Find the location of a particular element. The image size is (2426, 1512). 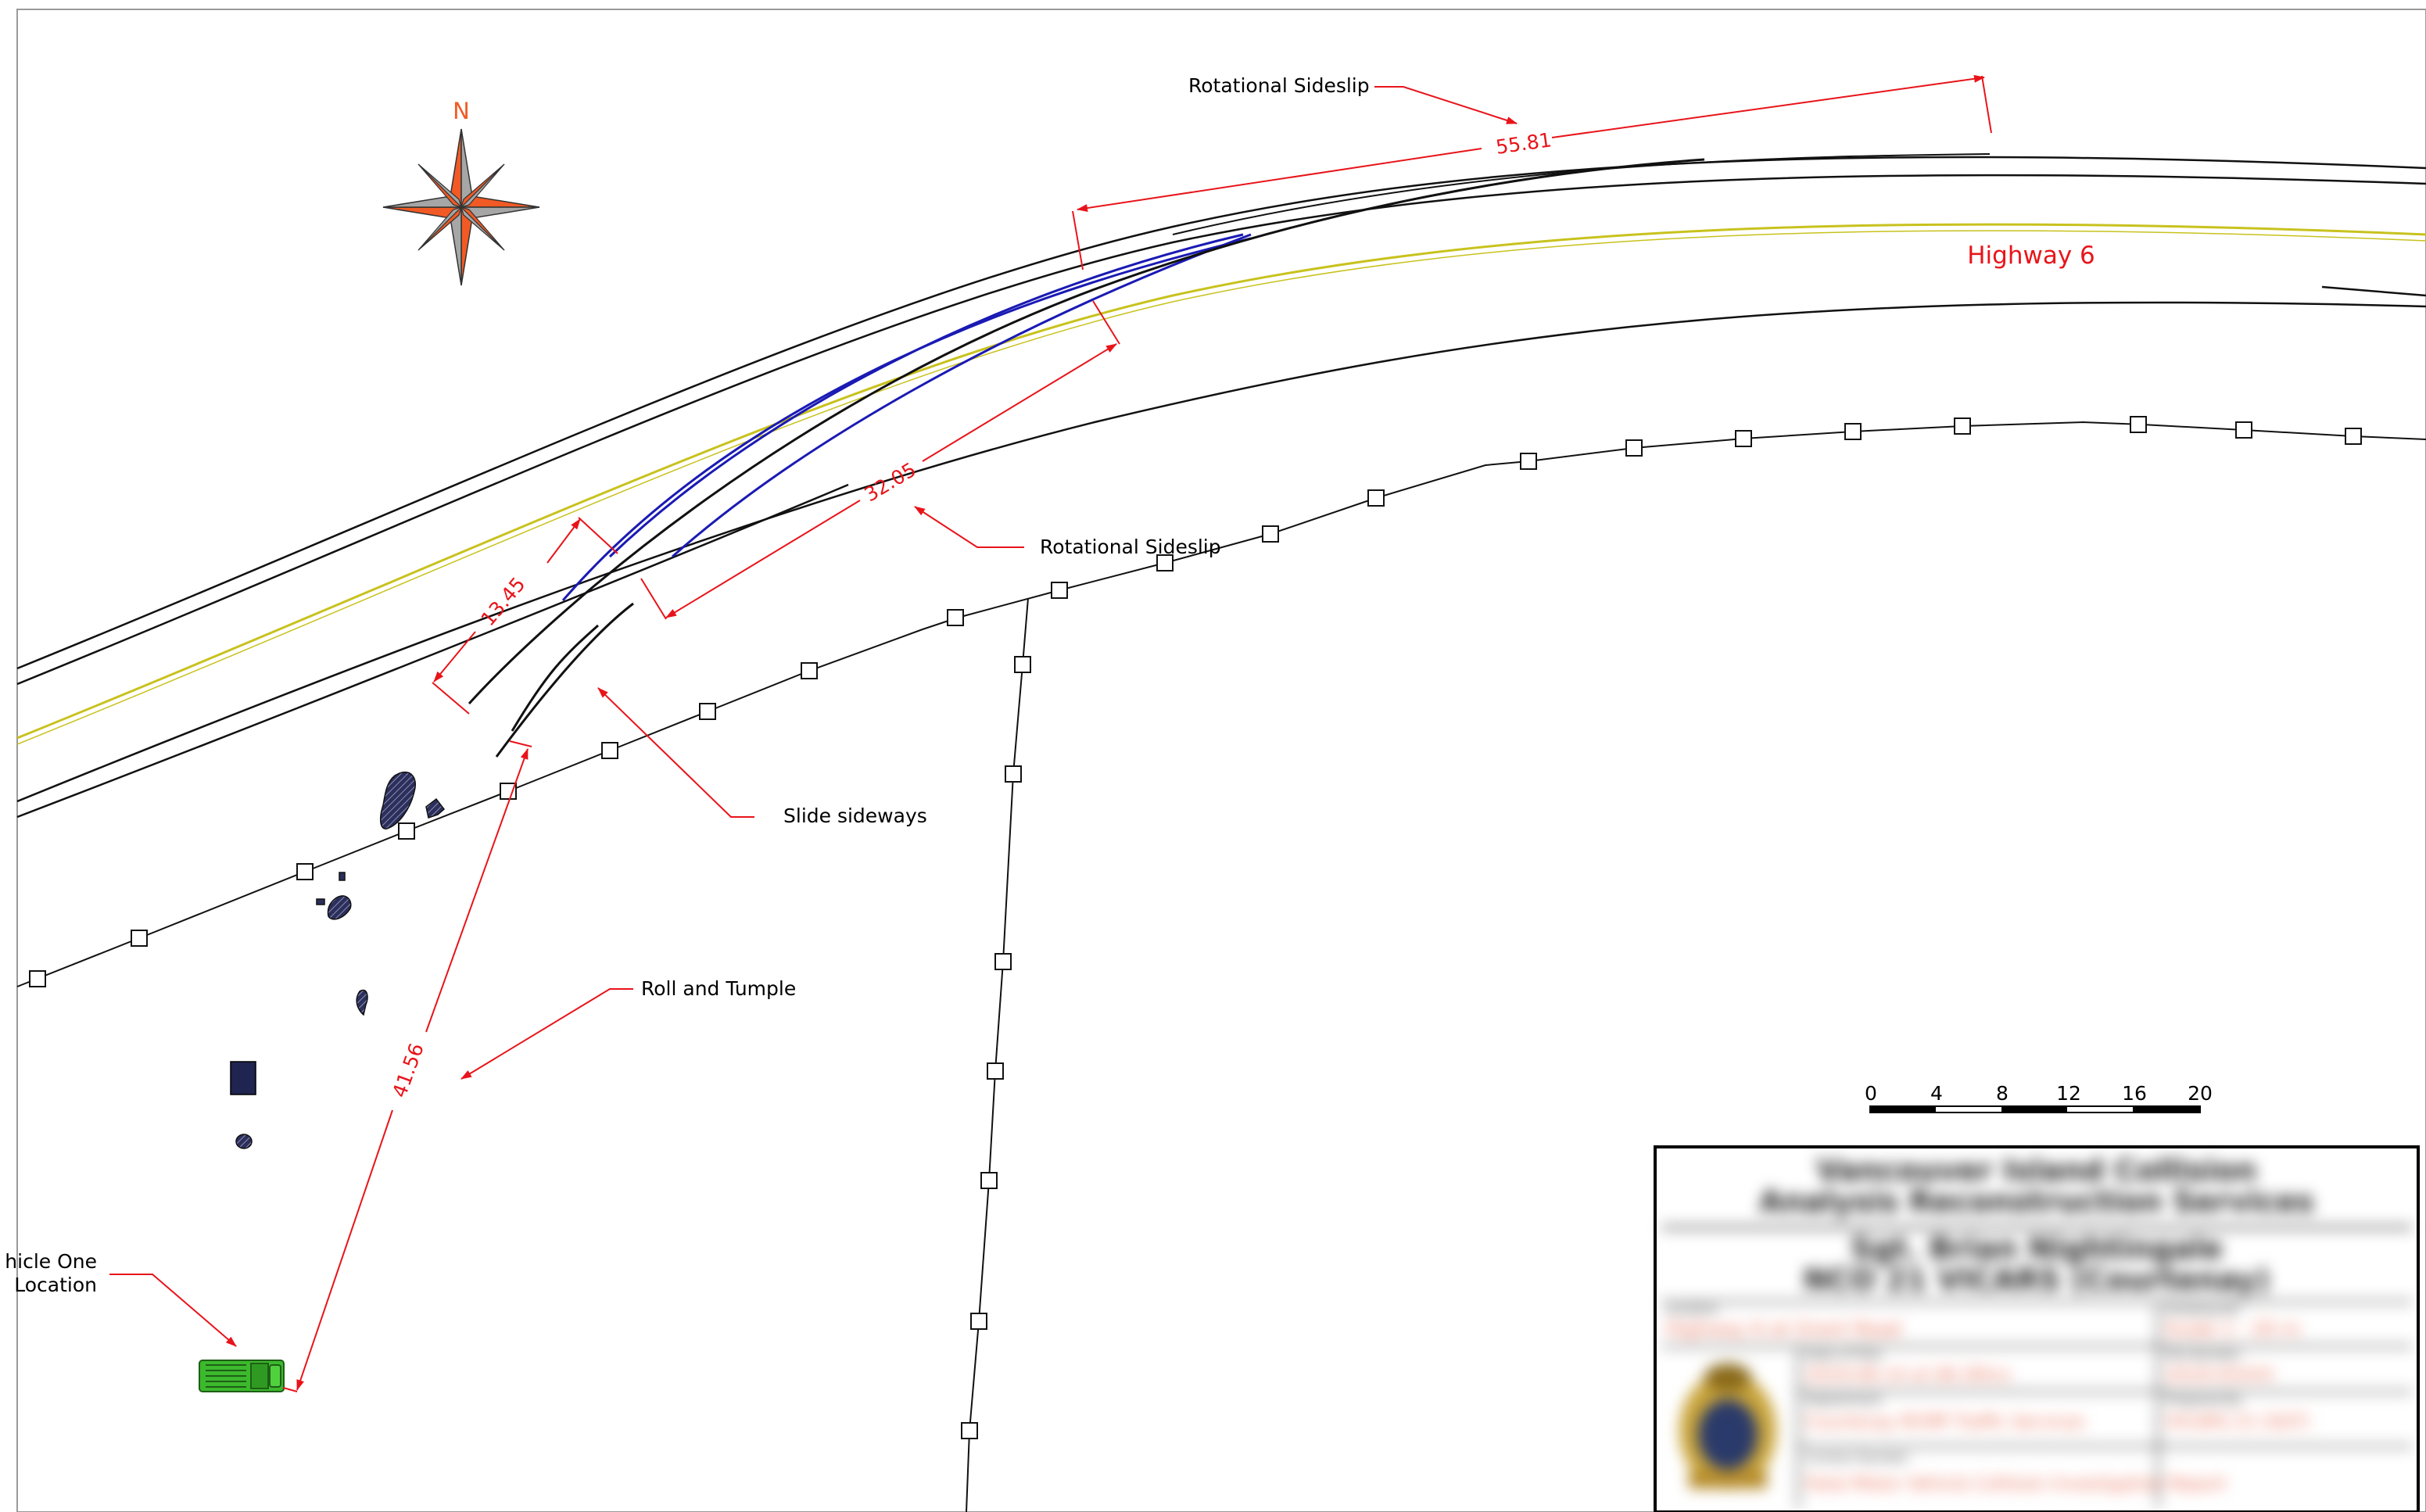

scale-tick-8: 8 is located at coordinates (2002, 1093).